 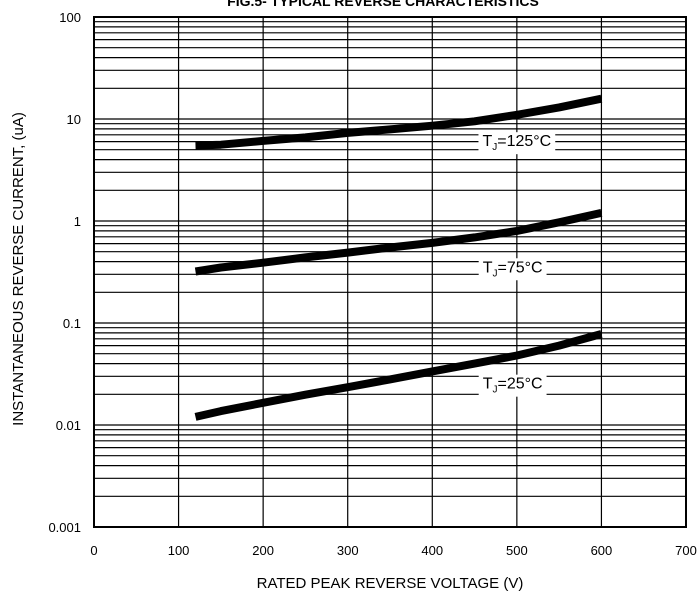 I want to click on x-tick-label: 400, so click(x=432, y=550).